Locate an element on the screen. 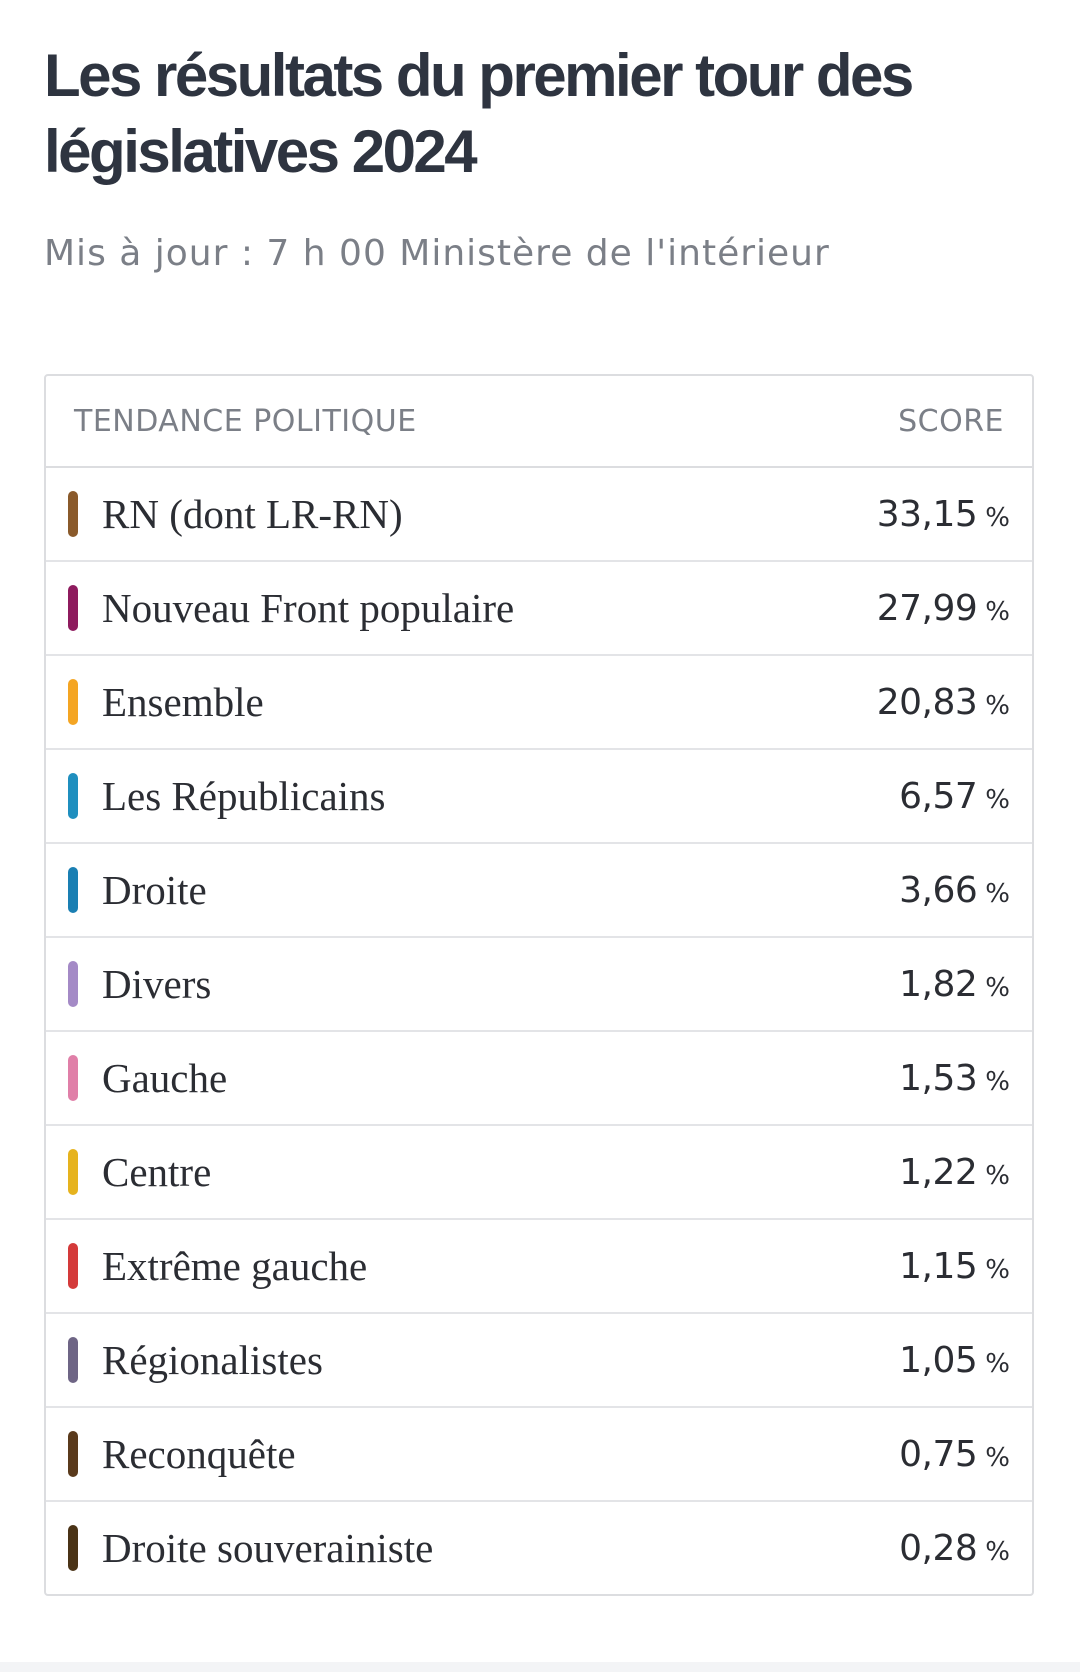 The width and height of the screenshot is (1080, 1672). party-cell: Régionalistes is located at coordinates (195, 1360).